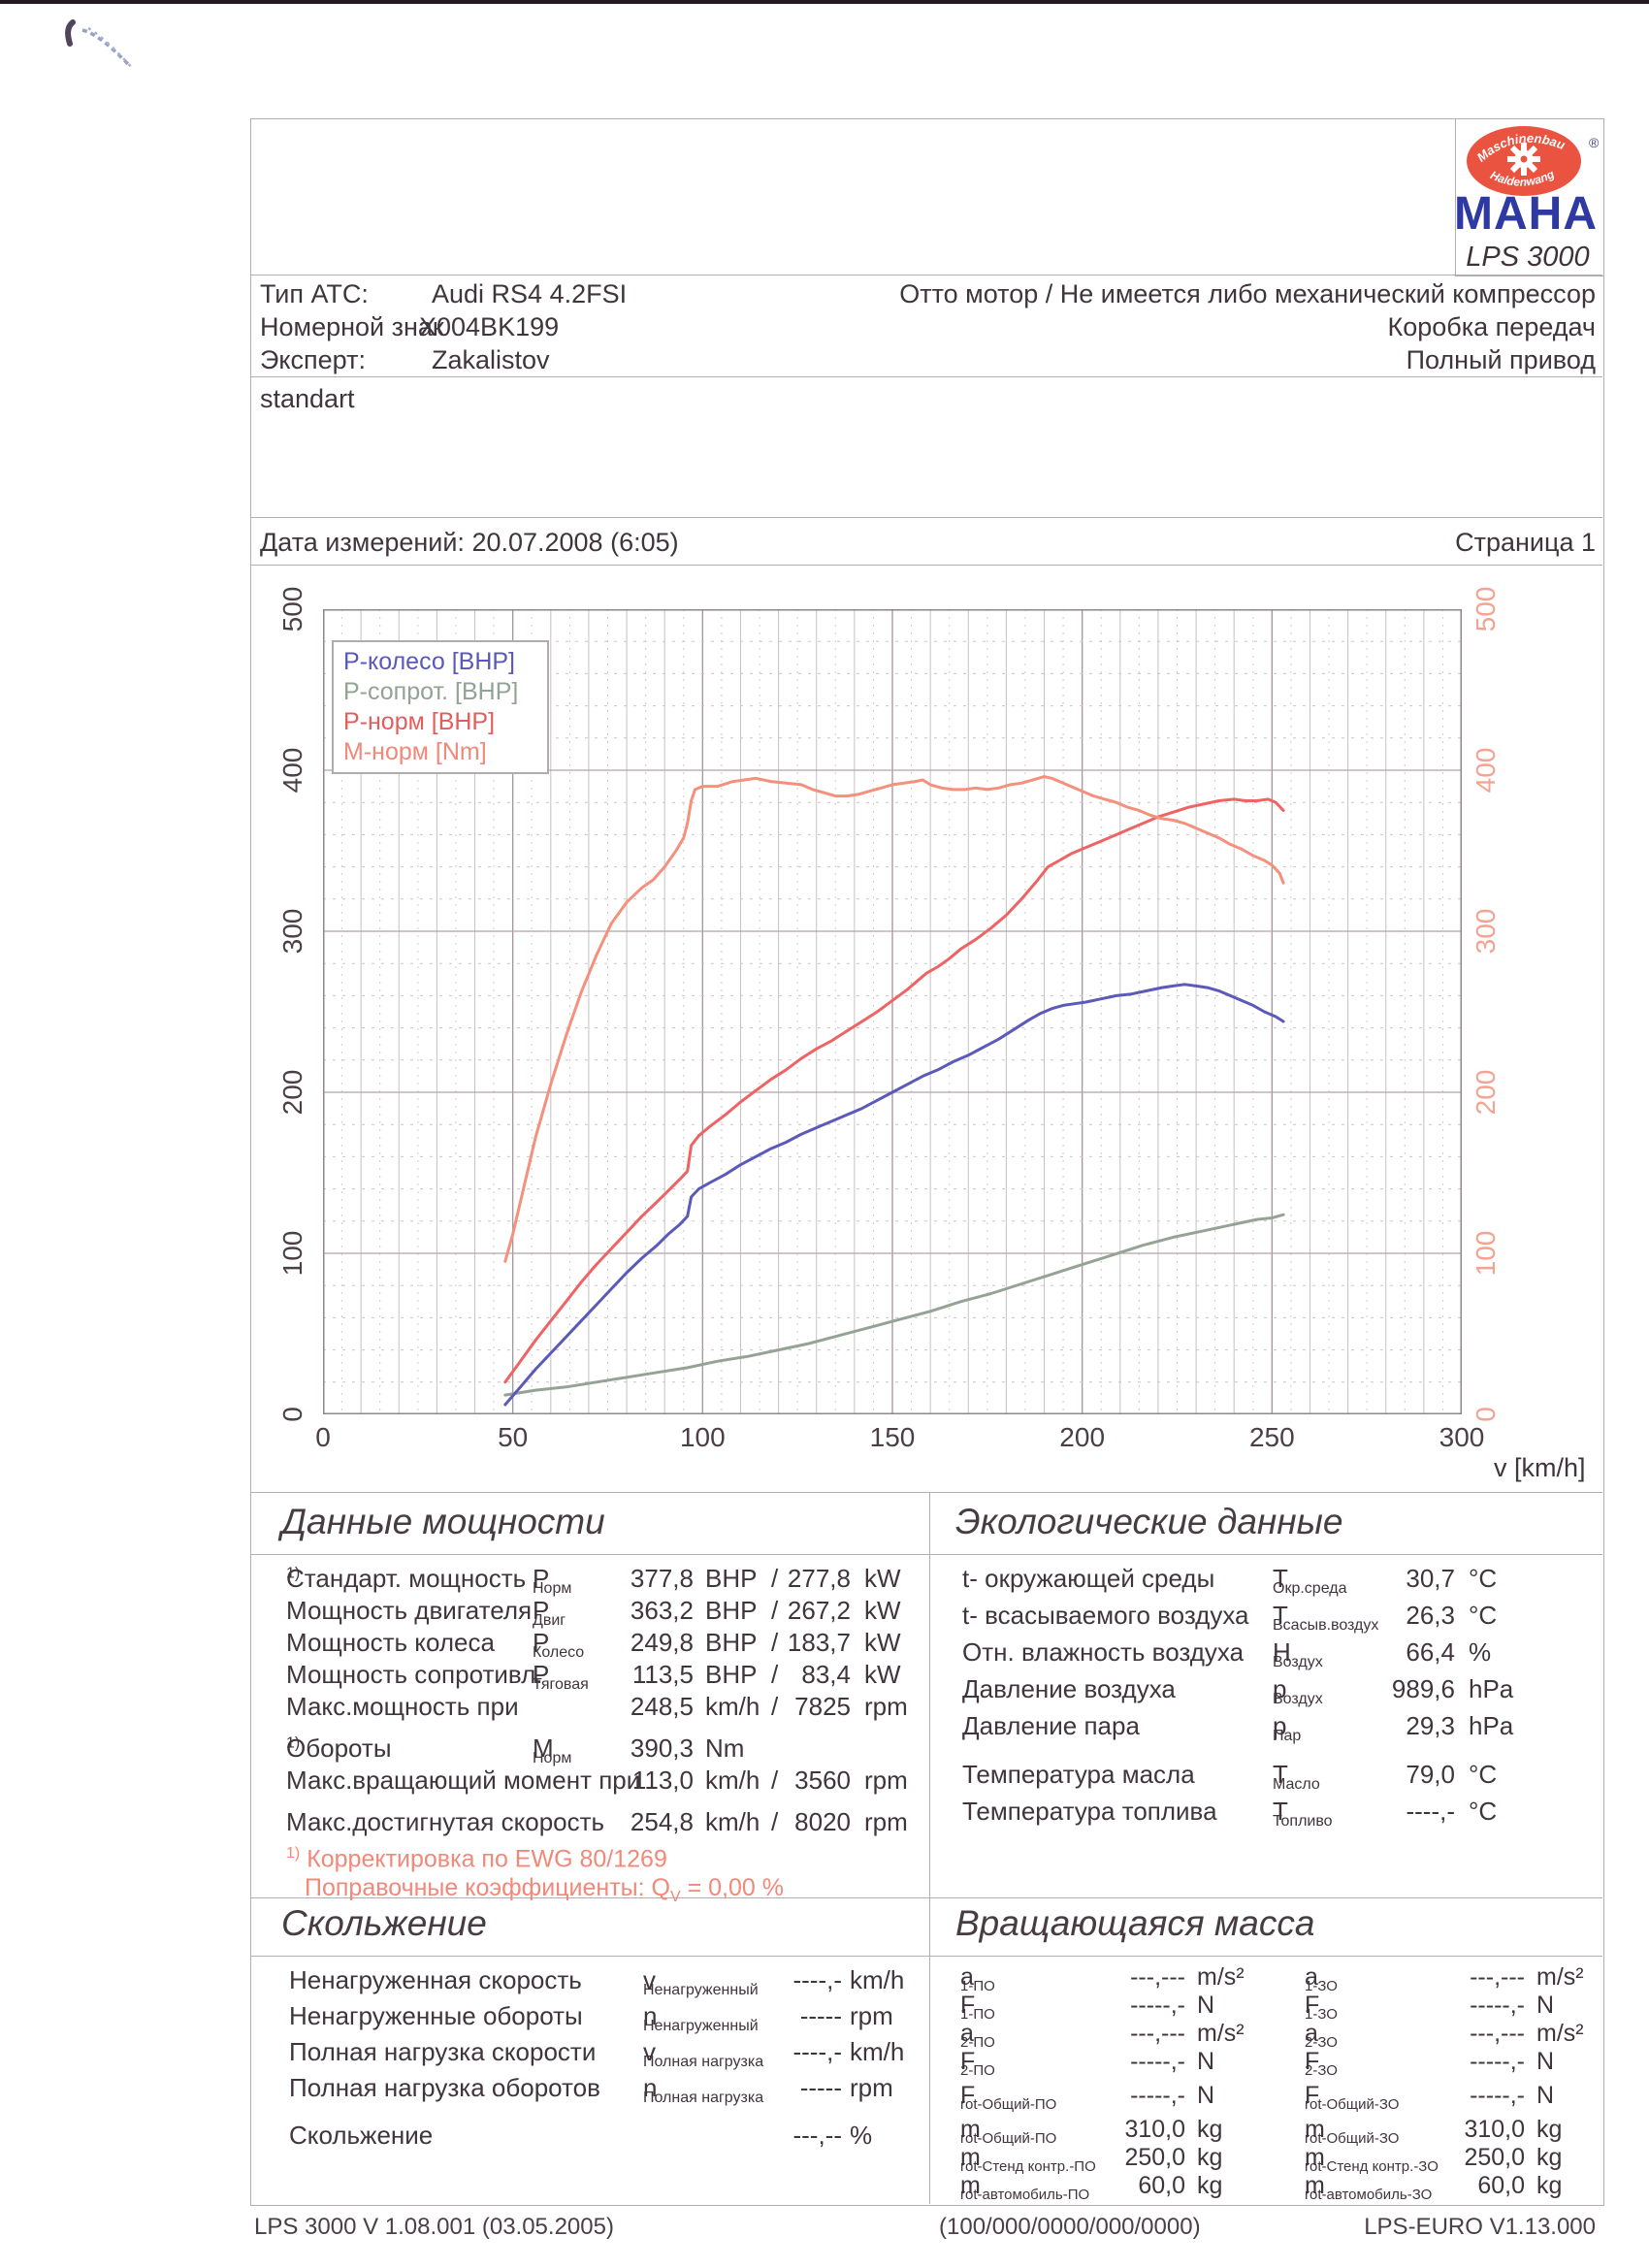  Describe the element at coordinates (1486, 609) in the screenshot. I see `y-tick-label-right: 500` at that location.